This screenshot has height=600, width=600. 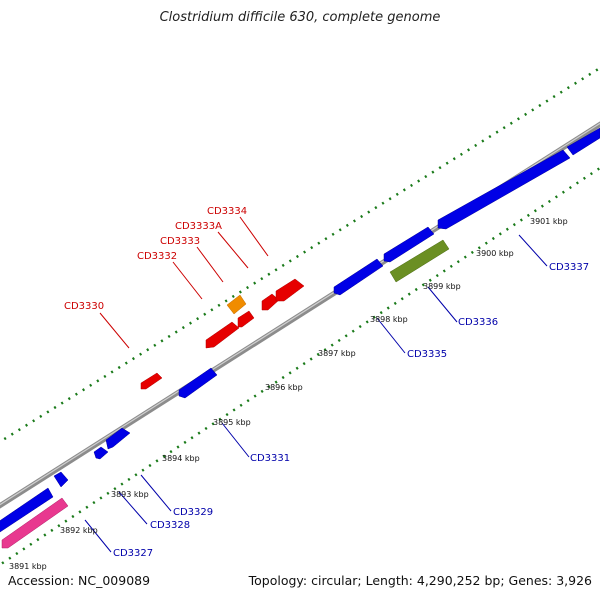 What do you see at coordinates (170, 525) in the screenshot?
I see `gene-label-cd3328: CD3328` at bounding box center [170, 525].